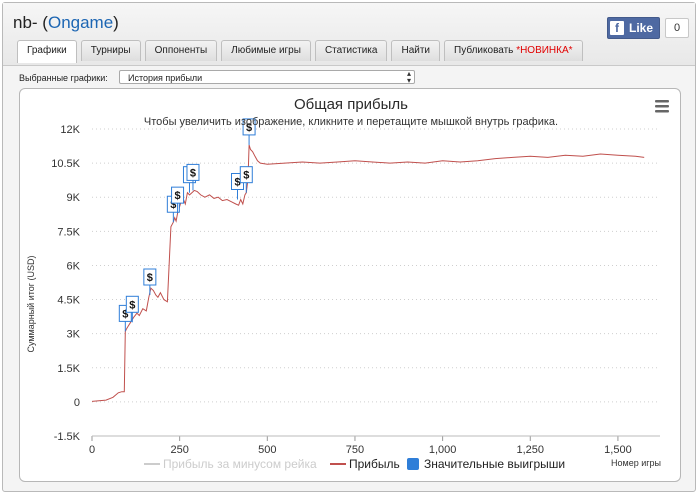  I want to click on y-tick-label: 0, so click(77, 403).